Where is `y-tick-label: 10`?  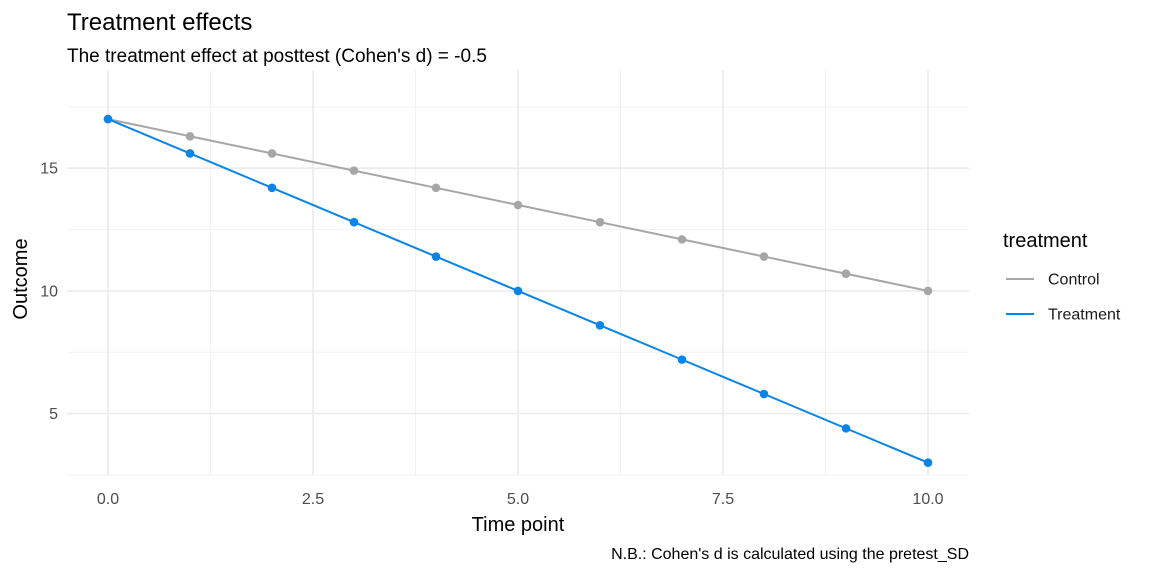 y-tick-label: 10 is located at coordinates (49, 291).